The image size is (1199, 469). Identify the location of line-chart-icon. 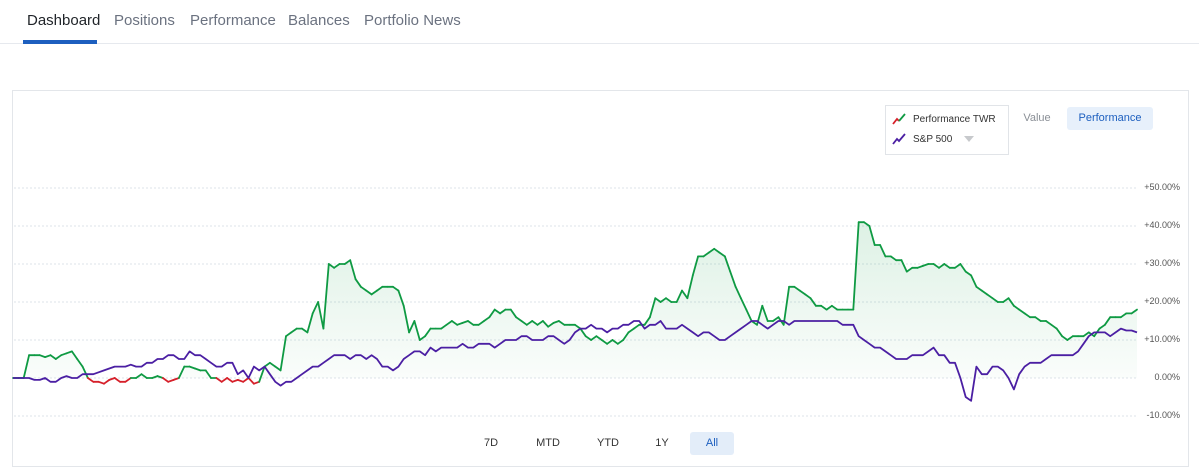
(899, 139).